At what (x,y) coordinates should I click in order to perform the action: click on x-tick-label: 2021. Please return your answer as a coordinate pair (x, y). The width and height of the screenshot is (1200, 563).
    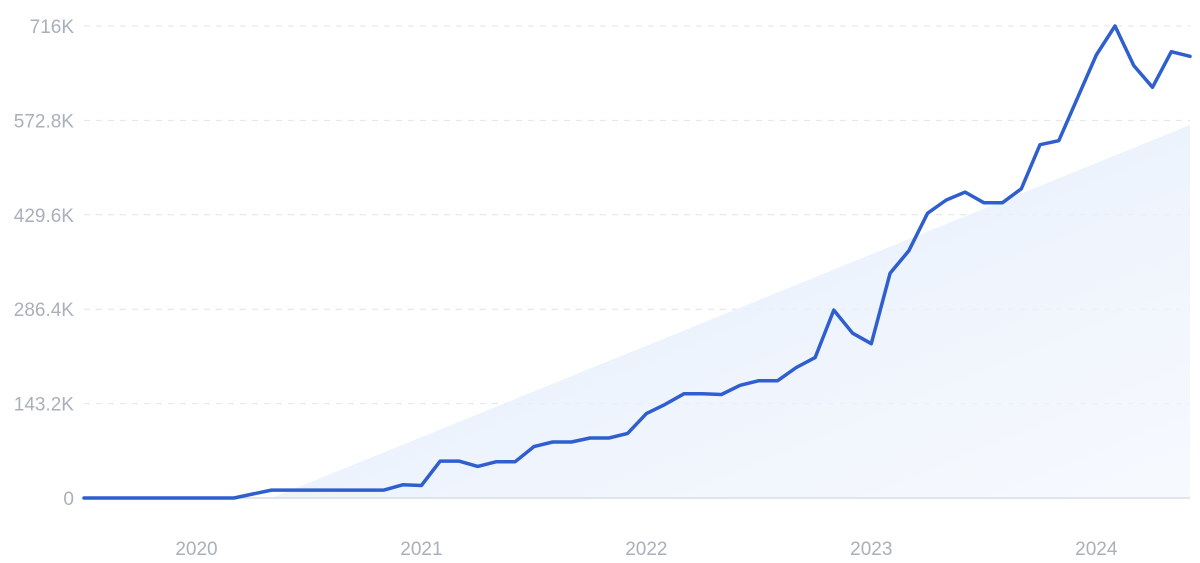
    Looking at the image, I should click on (421, 549).